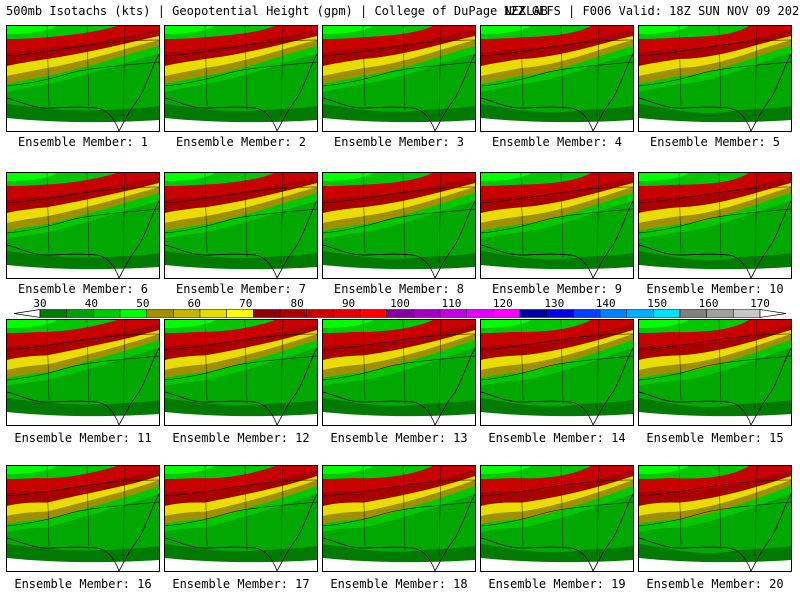 The image size is (800, 600). Describe the element at coordinates (557, 289) in the screenshot. I see `ensemble-member-label: Ensemble Member: 9` at that location.